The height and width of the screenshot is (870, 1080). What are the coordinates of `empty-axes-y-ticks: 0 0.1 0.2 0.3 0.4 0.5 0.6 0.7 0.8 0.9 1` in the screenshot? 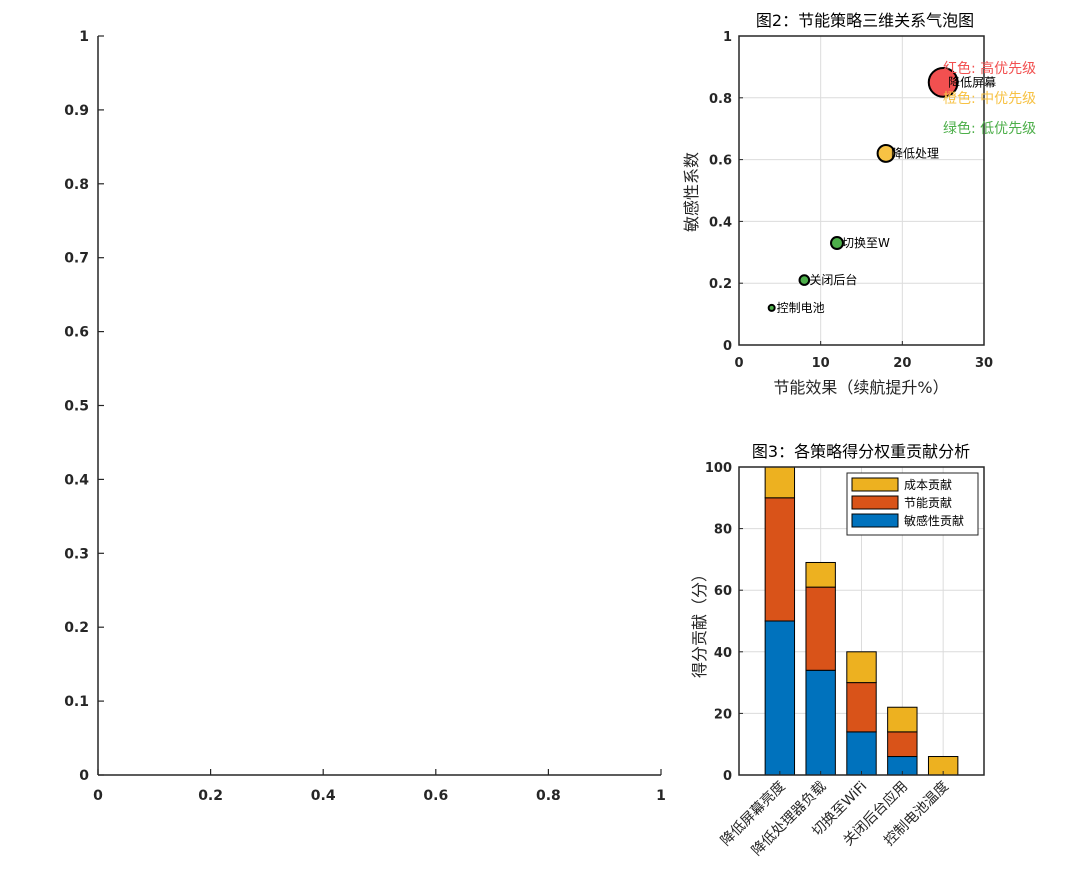 It's located at (84, 406).